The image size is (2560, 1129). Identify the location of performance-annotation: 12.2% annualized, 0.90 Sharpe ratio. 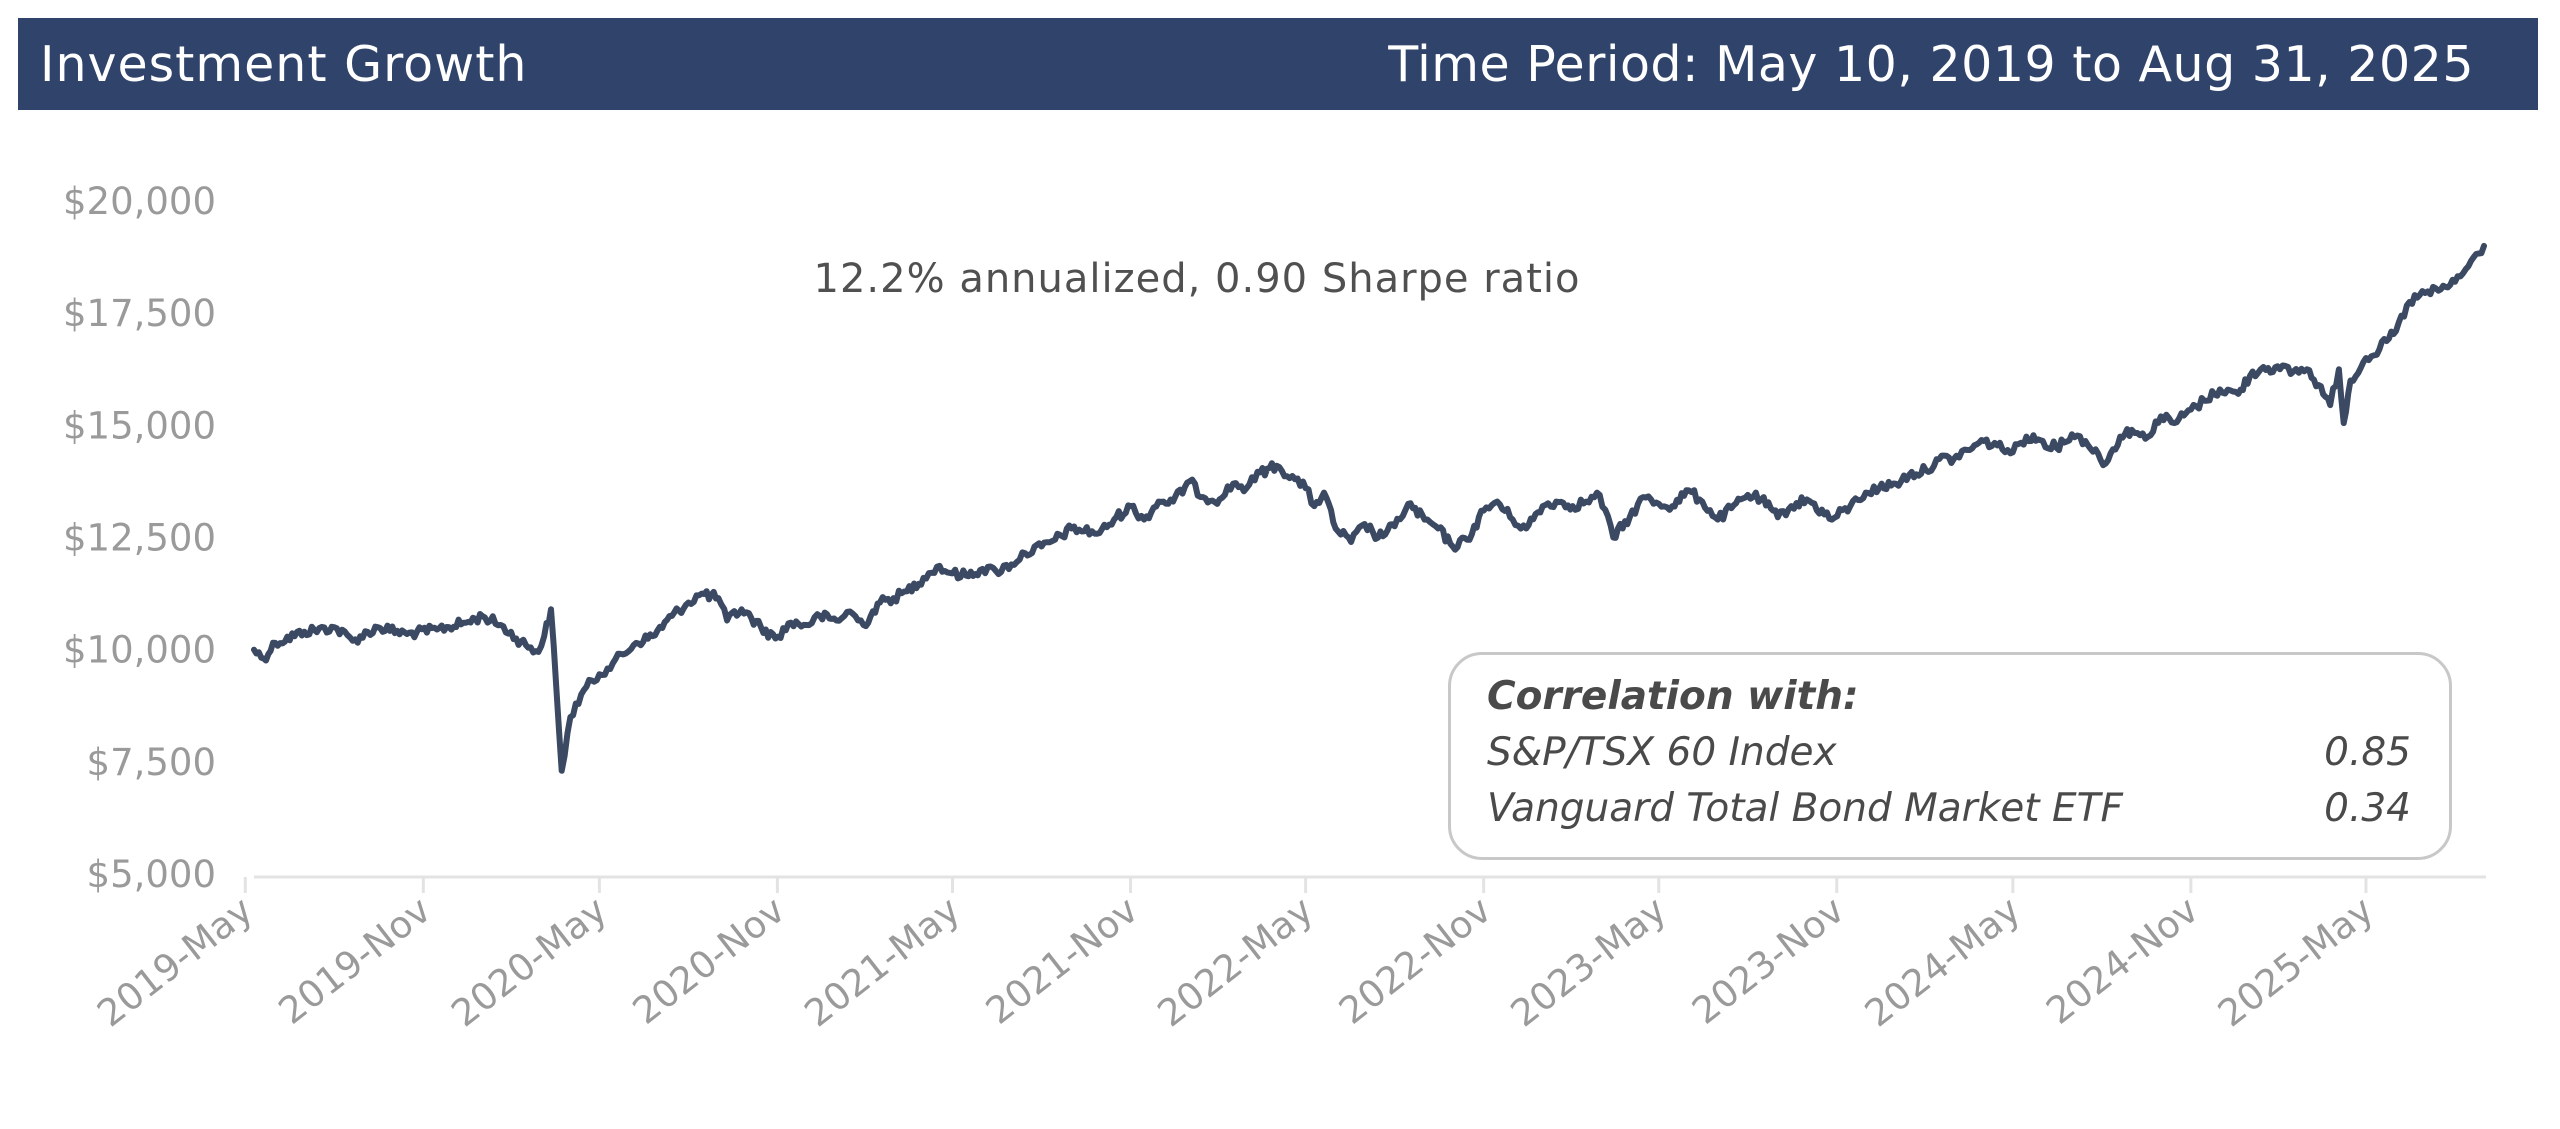
(1197, 279).